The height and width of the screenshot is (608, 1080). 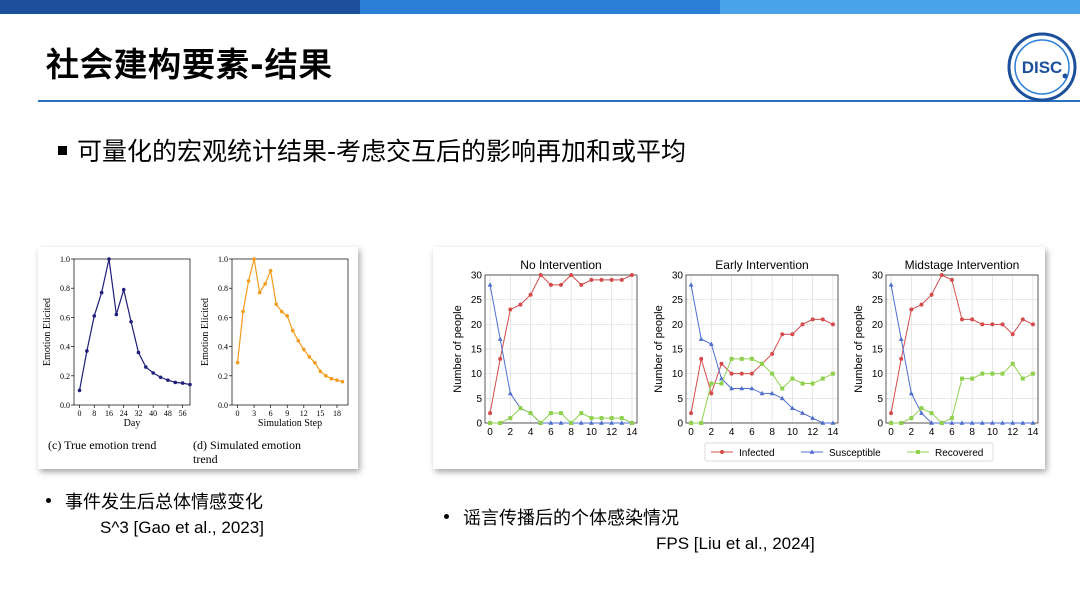 I want to click on logo-text: DISC, so click(x=1042, y=67).